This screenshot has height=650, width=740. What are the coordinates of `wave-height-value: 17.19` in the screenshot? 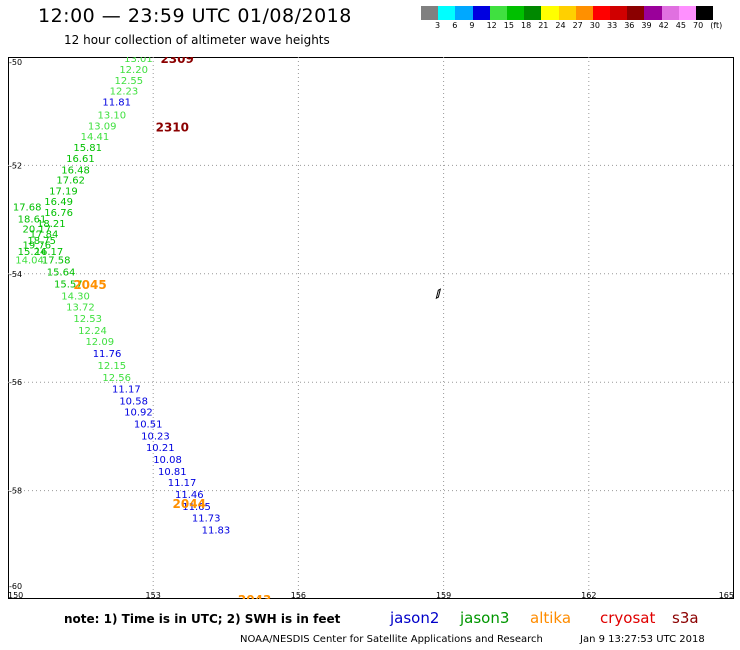 It's located at (63, 191).